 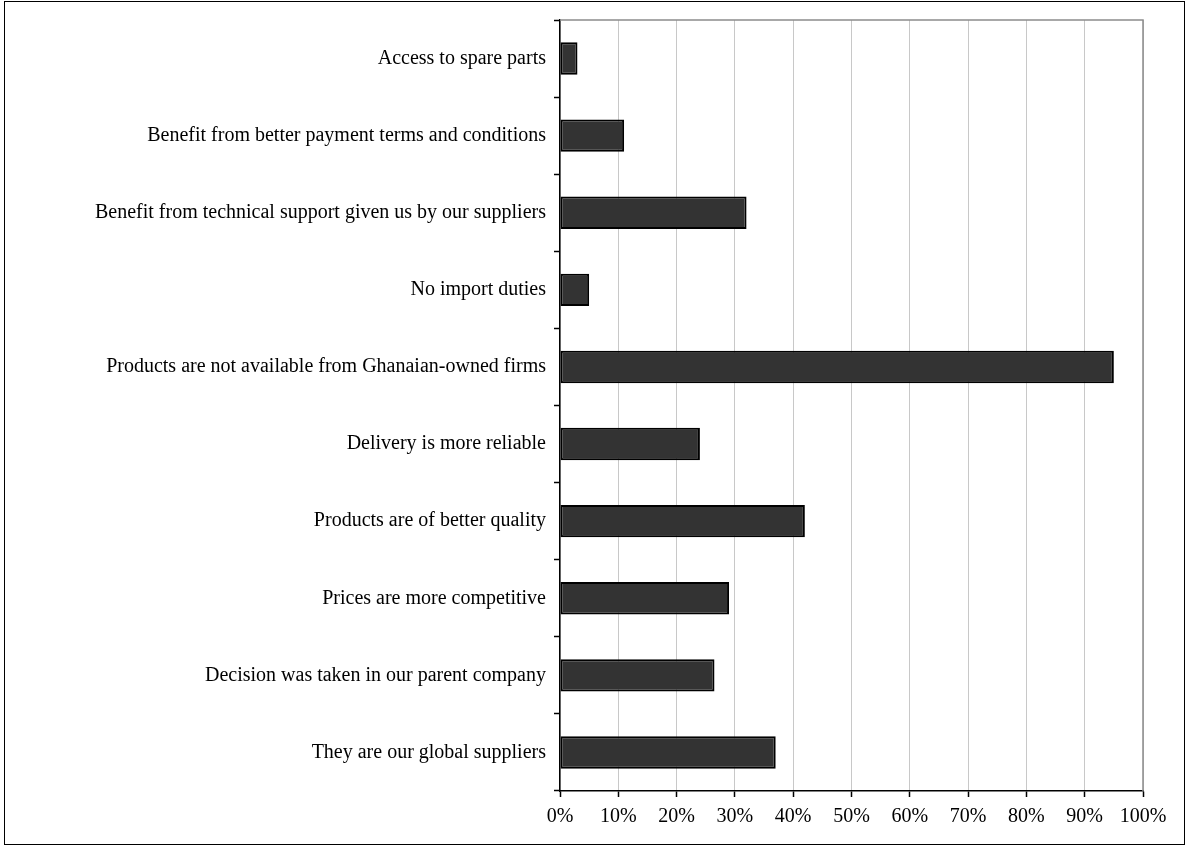 I want to click on x-tick-label: 60%, so click(x=910, y=815).